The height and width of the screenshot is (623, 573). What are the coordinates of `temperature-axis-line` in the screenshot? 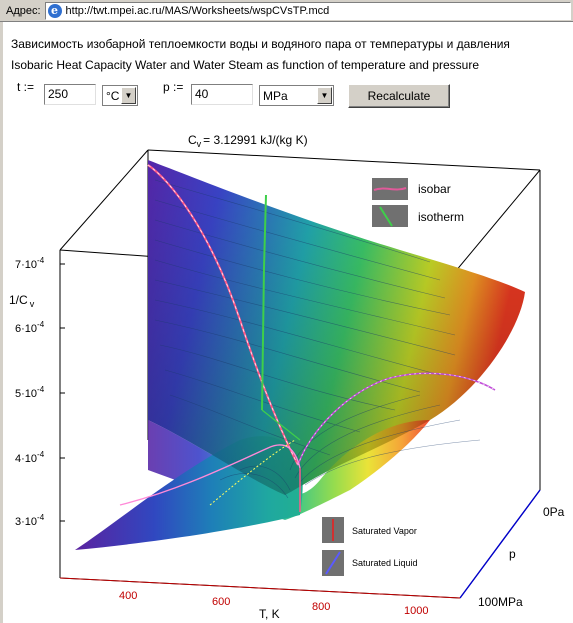 It's located at (260, 588).